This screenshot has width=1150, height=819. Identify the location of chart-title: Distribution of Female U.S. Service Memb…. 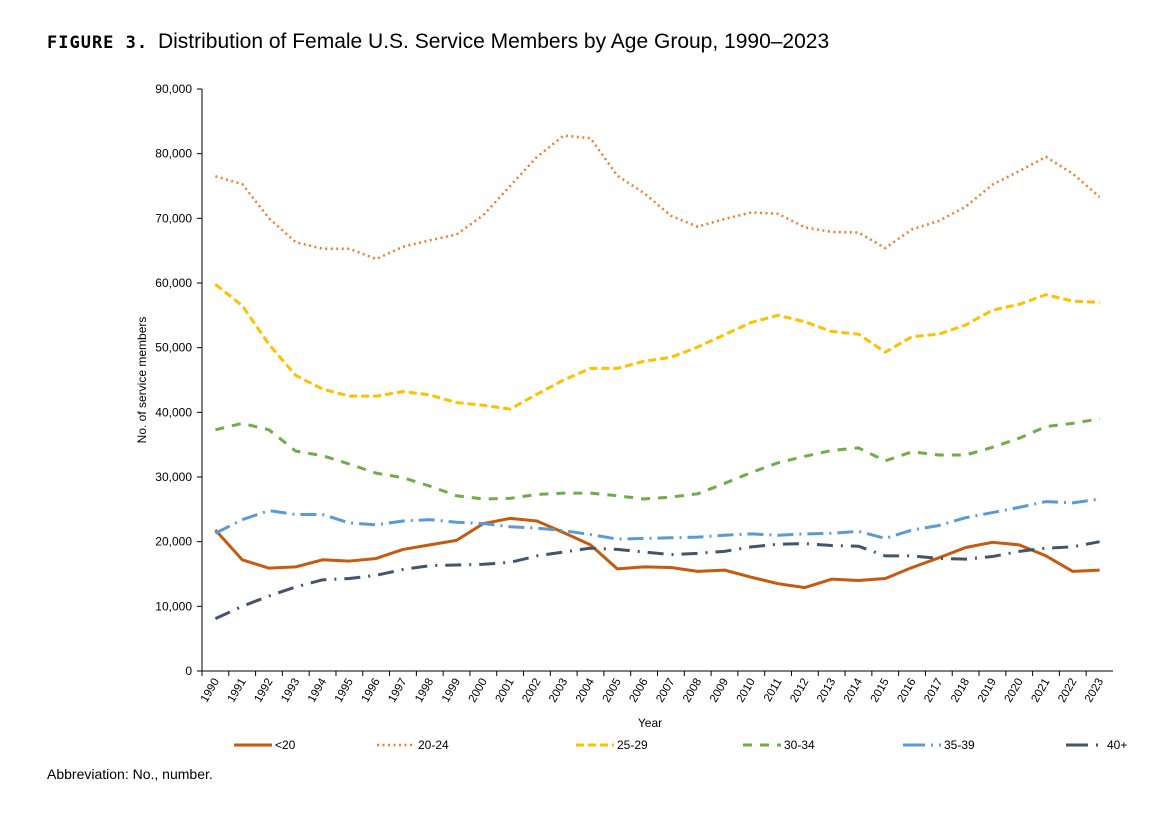
(493, 41).